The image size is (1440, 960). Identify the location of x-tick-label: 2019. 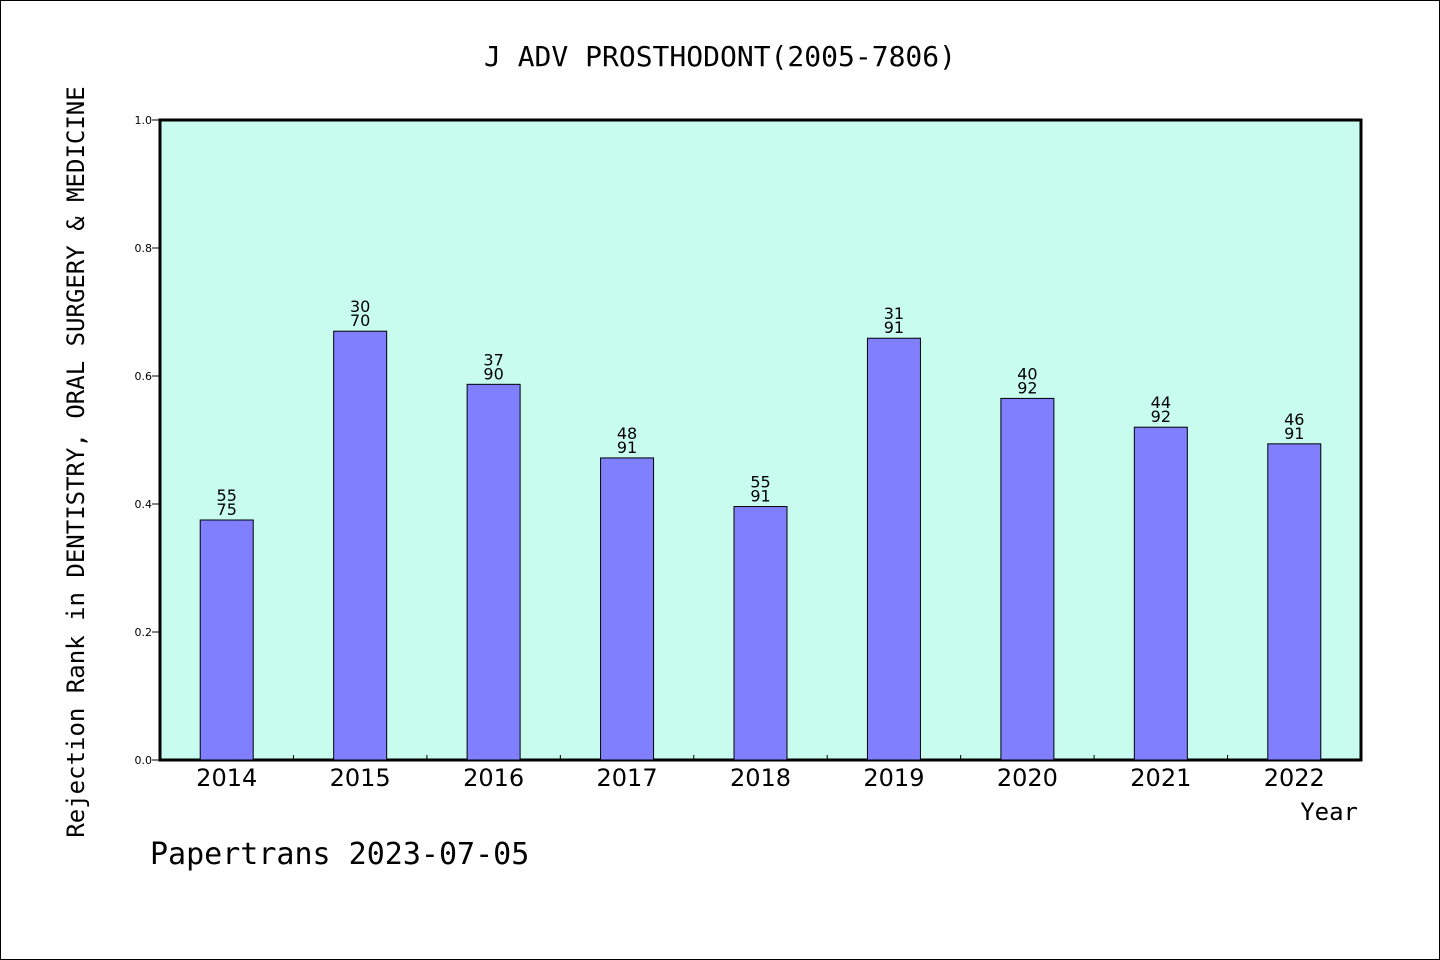
(893, 778).